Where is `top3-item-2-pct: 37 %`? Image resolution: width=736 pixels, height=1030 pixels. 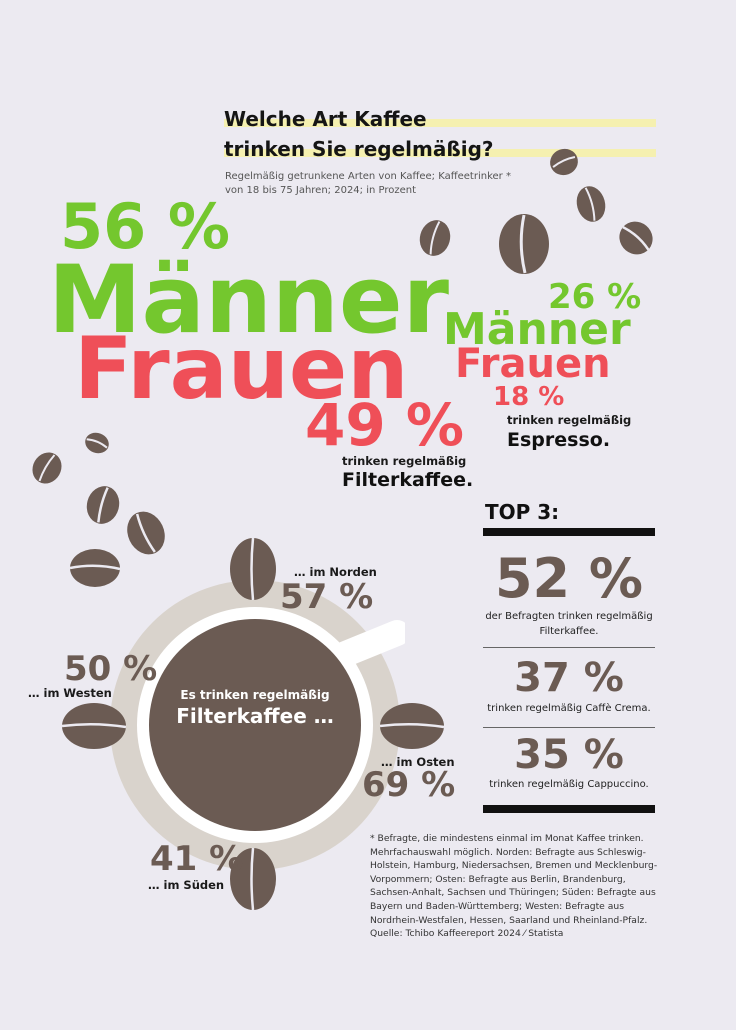
top3-item-2-pct: 37 % is located at coordinates (569, 678).